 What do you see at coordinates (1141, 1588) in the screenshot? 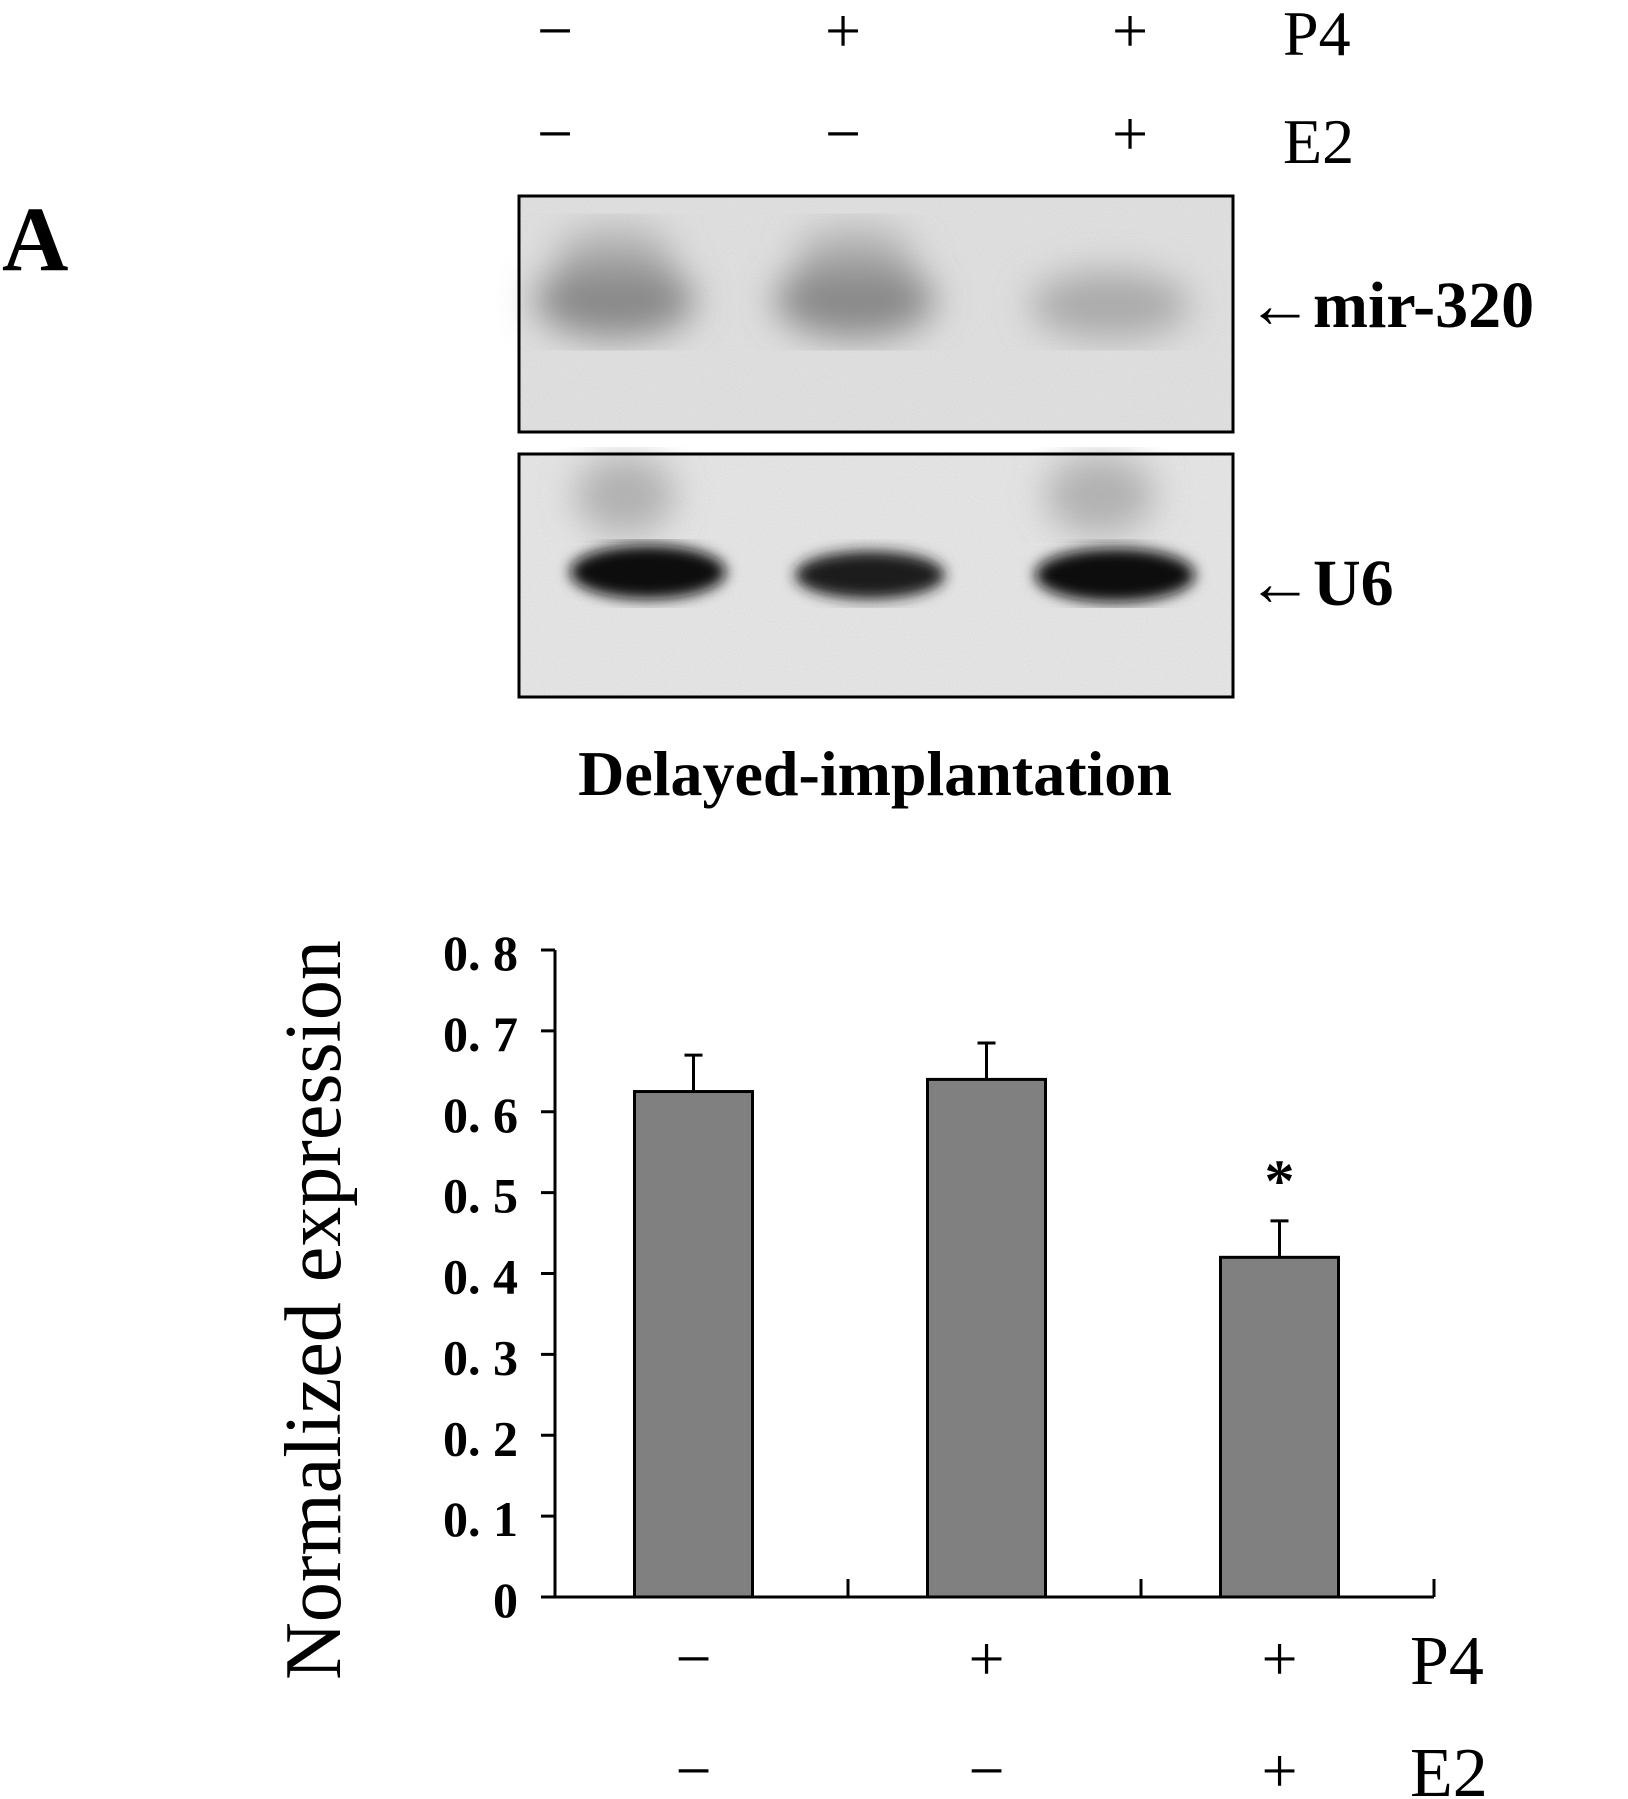
I see `x-ticks` at bounding box center [1141, 1588].